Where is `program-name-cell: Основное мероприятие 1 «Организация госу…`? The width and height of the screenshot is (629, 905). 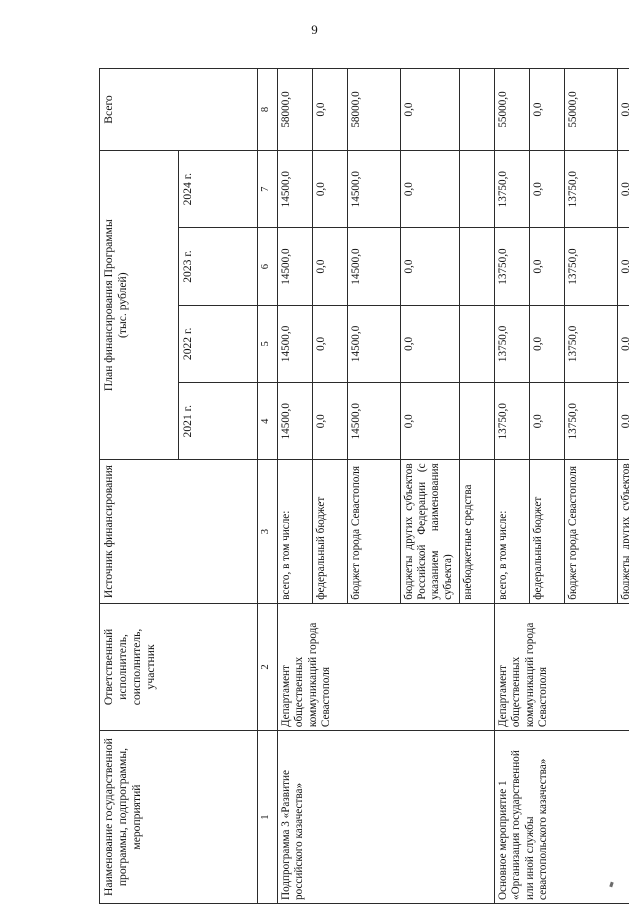 program-name-cell: Основное мероприятие 1 «Организация госу… is located at coordinates (561, 817).